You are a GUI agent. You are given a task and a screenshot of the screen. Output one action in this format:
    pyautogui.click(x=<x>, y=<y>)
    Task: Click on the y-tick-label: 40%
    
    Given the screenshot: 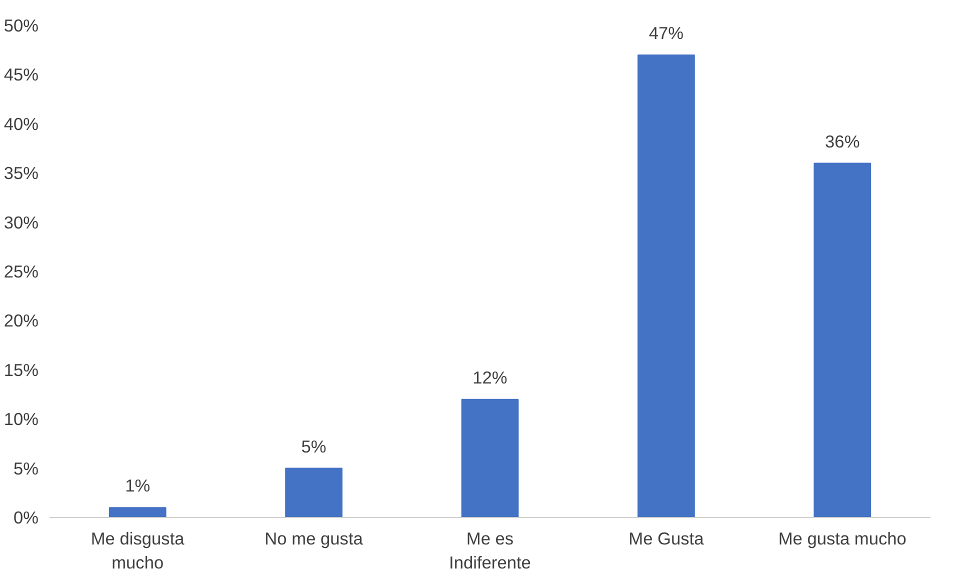 What is the action you would take?
    pyautogui.click(x=21, y=124)
    